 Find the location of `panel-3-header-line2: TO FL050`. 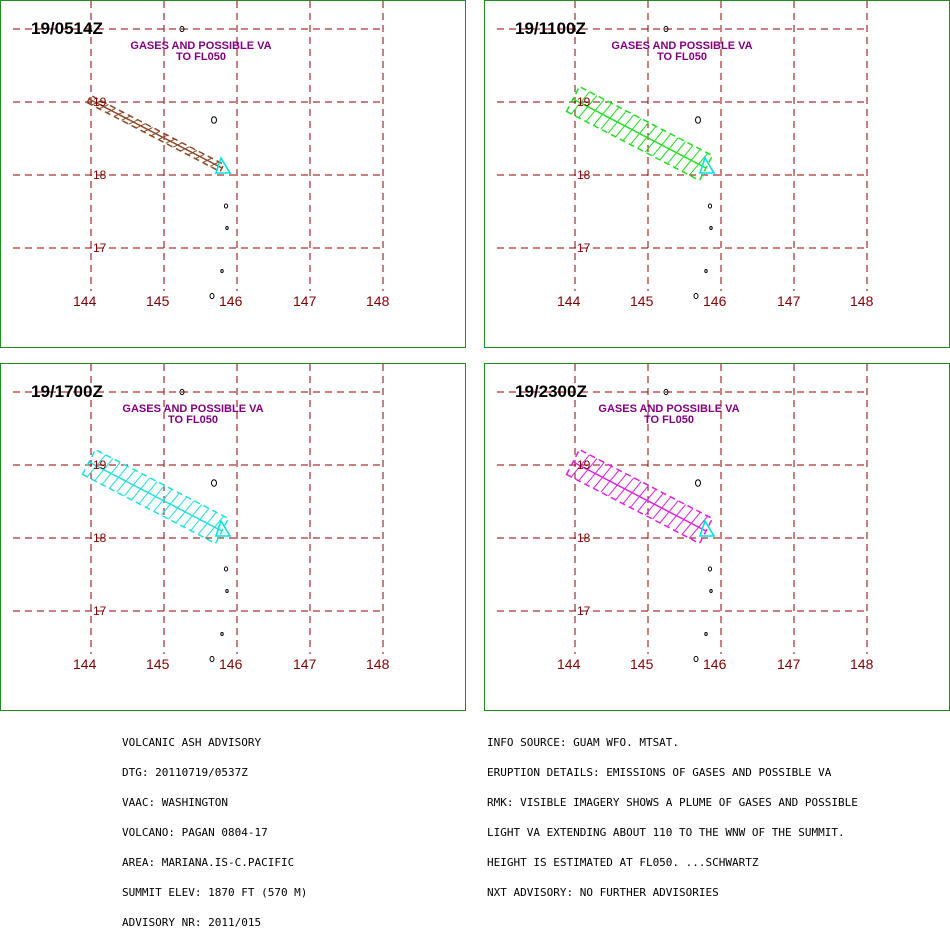

panel-3-header-line2: TO FL050 is located at coordinates (193, 420).